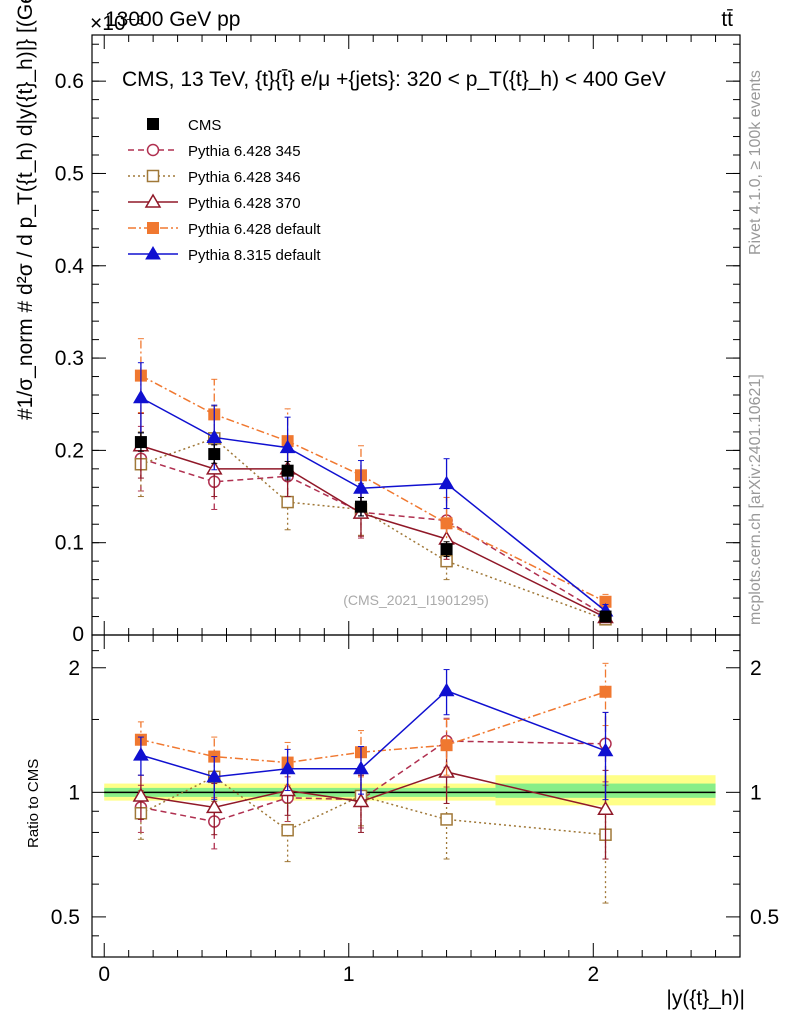 This screenshot has width=786, height=1024. What do you see at coordinates (244, 151) in the screenshot?
I see `legend-label: Pythia 6.428 345` at bounding box center [244, 151].